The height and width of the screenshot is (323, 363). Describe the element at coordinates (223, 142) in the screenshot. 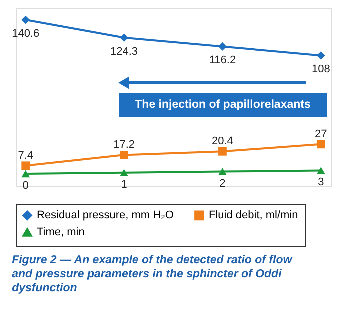

I see `data-label: 20.4` at that location.